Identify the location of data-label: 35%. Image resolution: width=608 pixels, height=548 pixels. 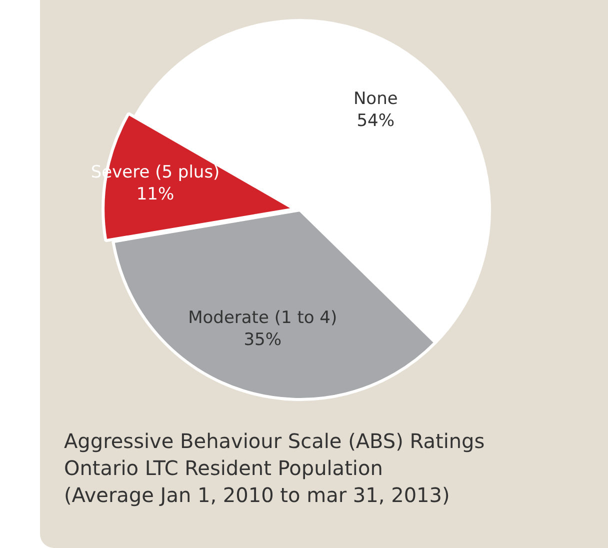
(263, 340).